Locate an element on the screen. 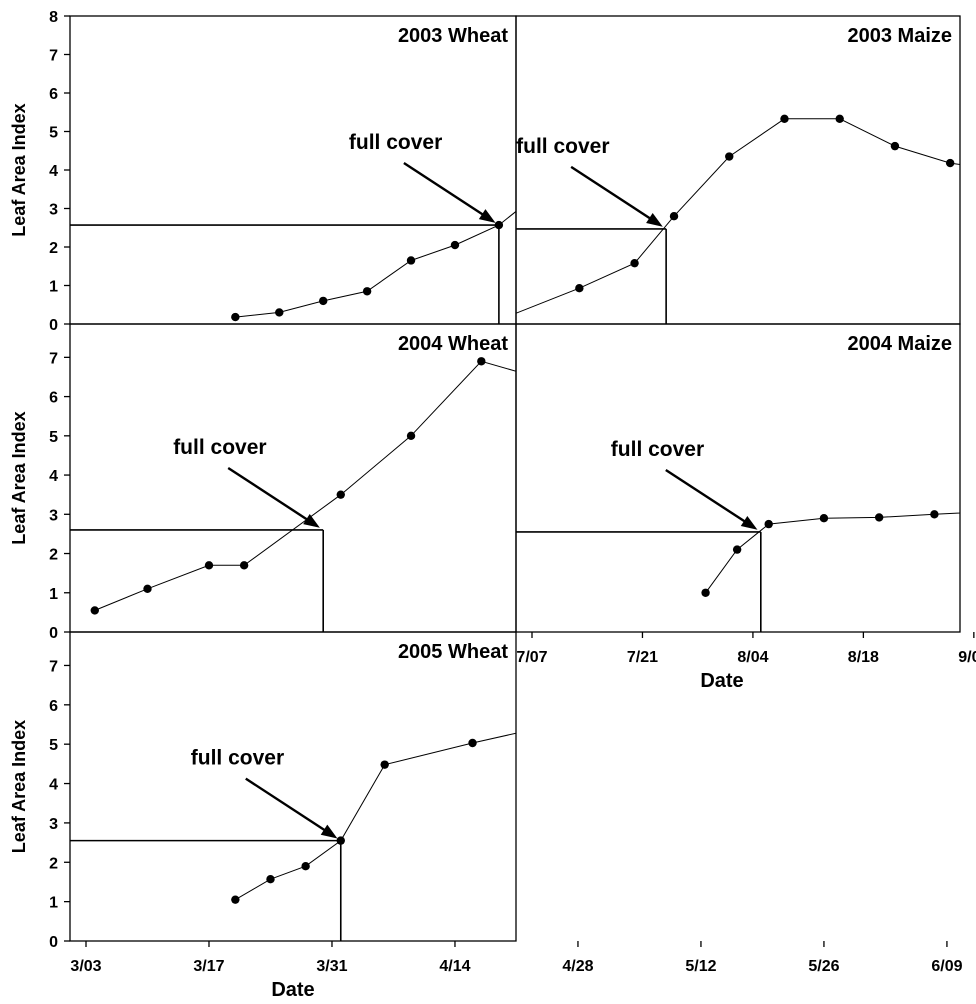 The width and height of the screenshot is (976, 1004). x-tick-label: 8/18 is located at coordinates (863, 657).